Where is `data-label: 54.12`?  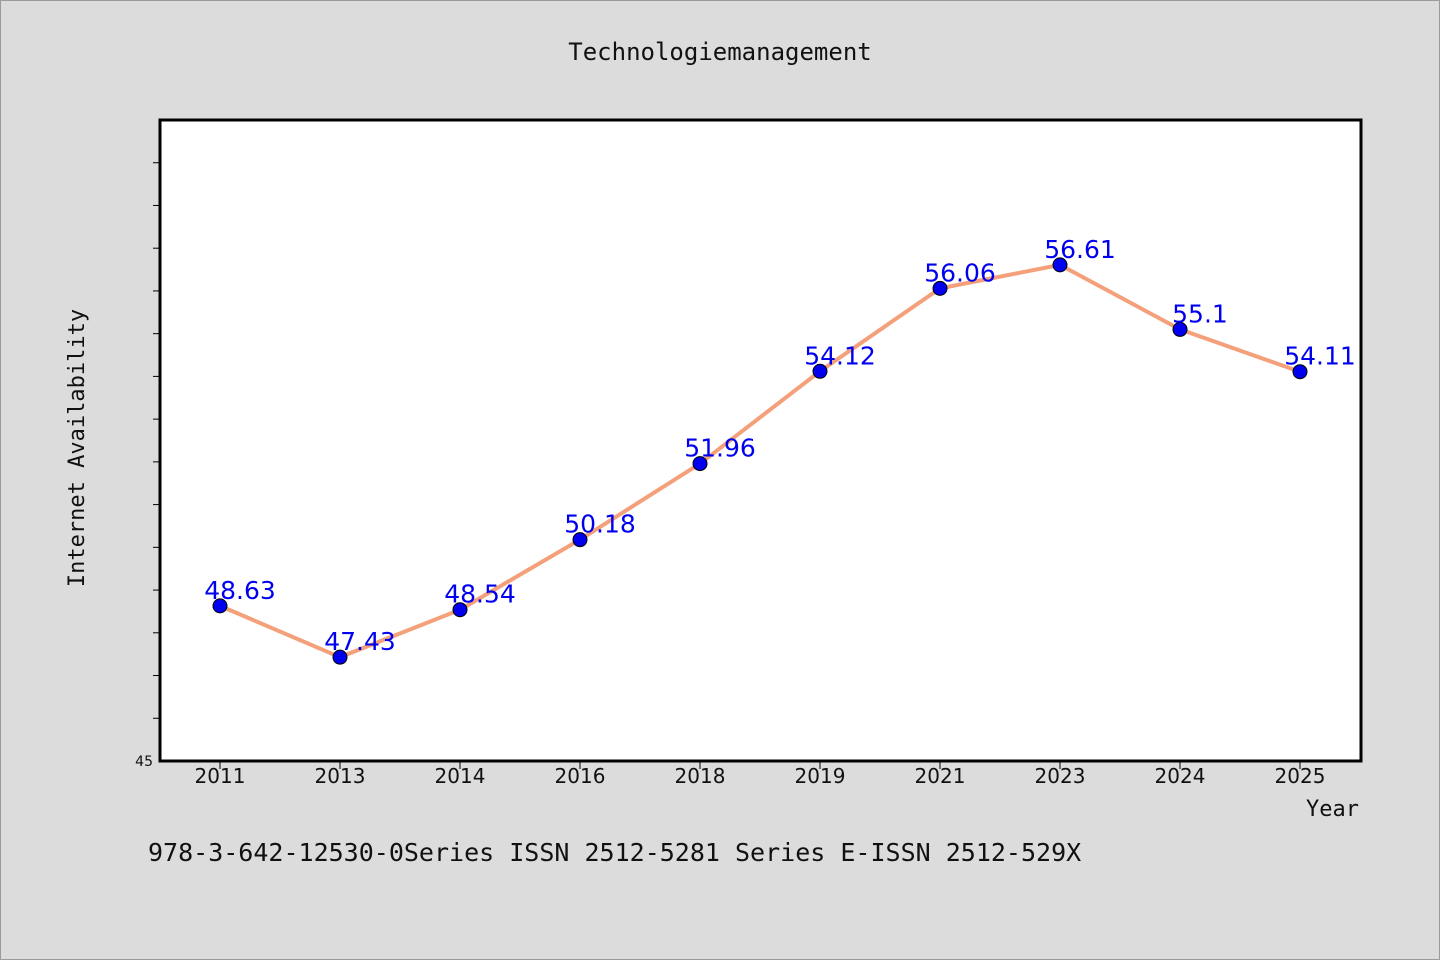 data-label: 54.12 is located at coordinates (840, 355).